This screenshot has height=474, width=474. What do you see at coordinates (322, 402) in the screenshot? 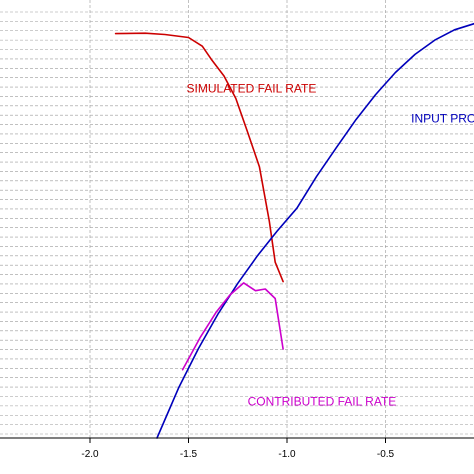
I see `annotation-contributed-fail-rate: CONTRIBUTED FAIL RATE` at bounding box center [322, 402].